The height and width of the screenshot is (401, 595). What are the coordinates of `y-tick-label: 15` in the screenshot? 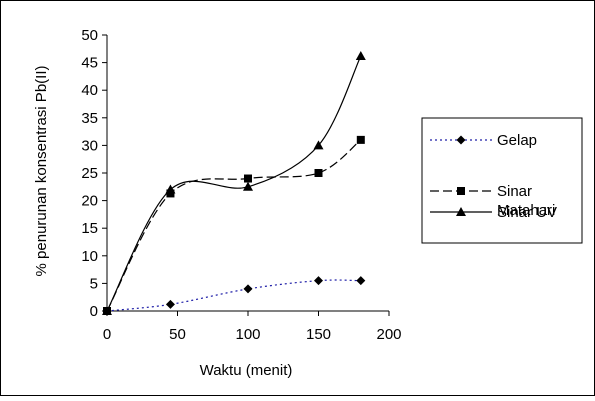 It's located at (89, 228).